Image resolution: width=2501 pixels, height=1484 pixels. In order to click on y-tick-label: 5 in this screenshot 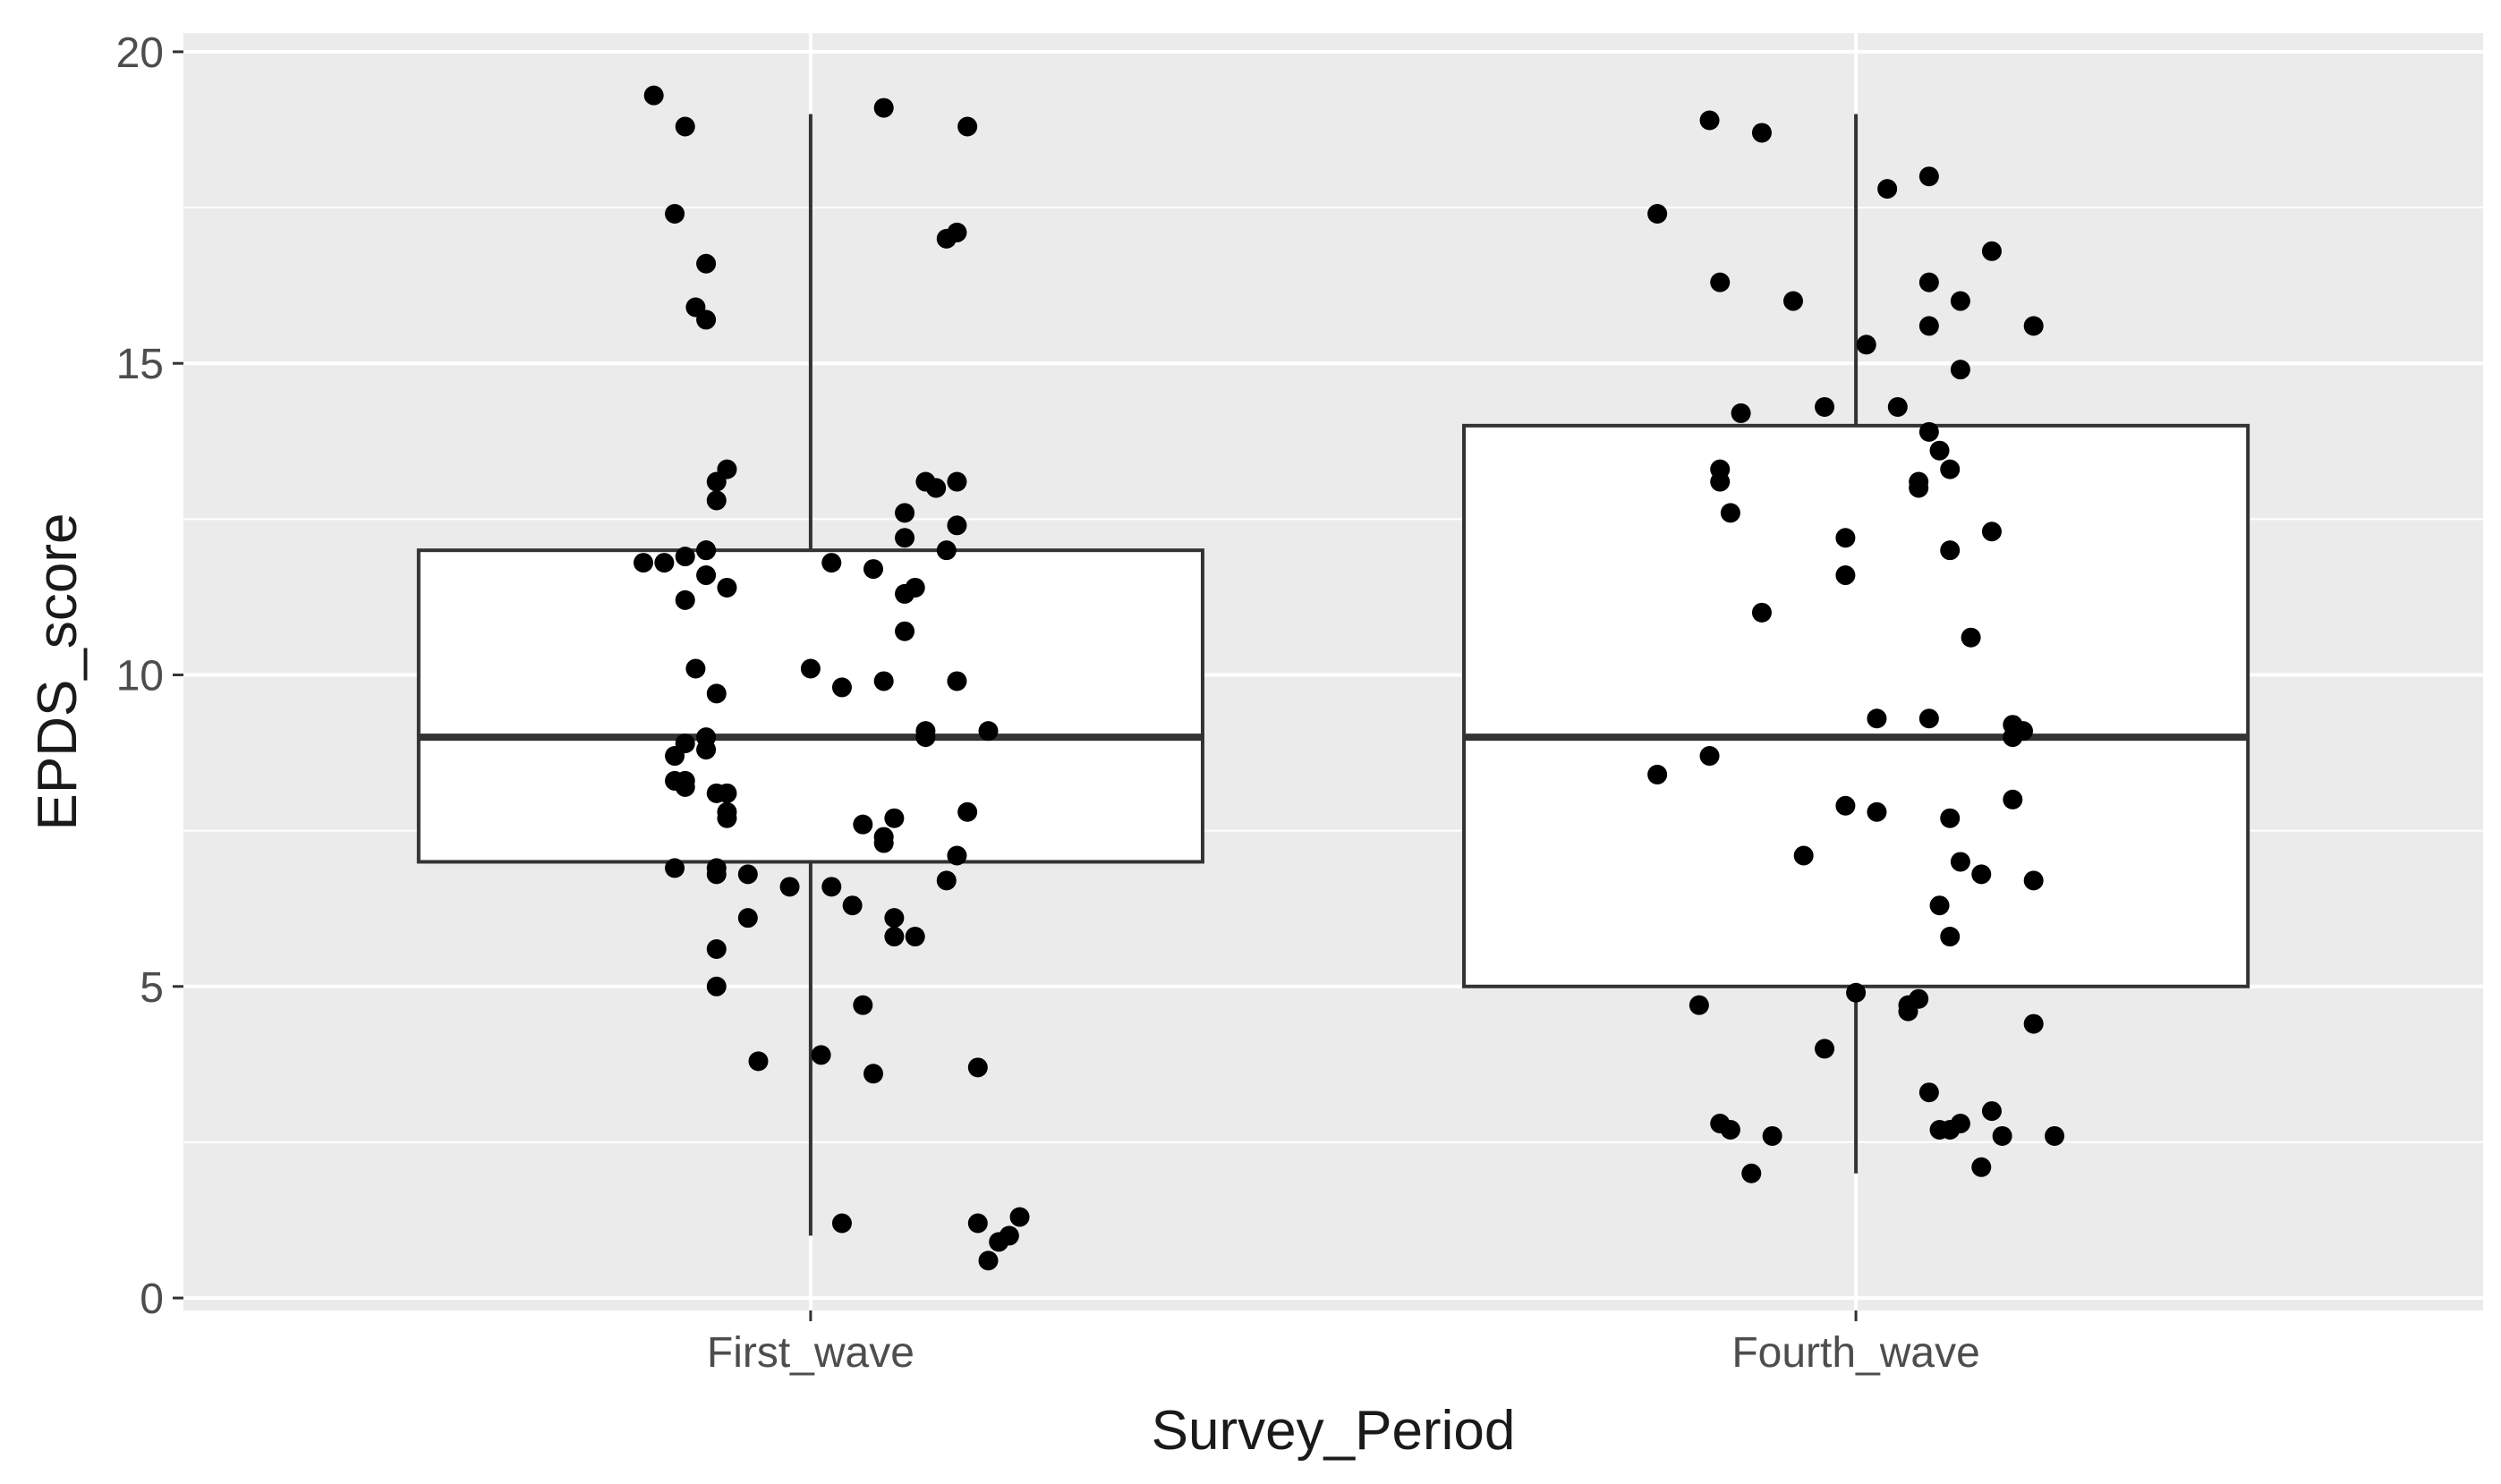, I will do `click(152, 988)`.